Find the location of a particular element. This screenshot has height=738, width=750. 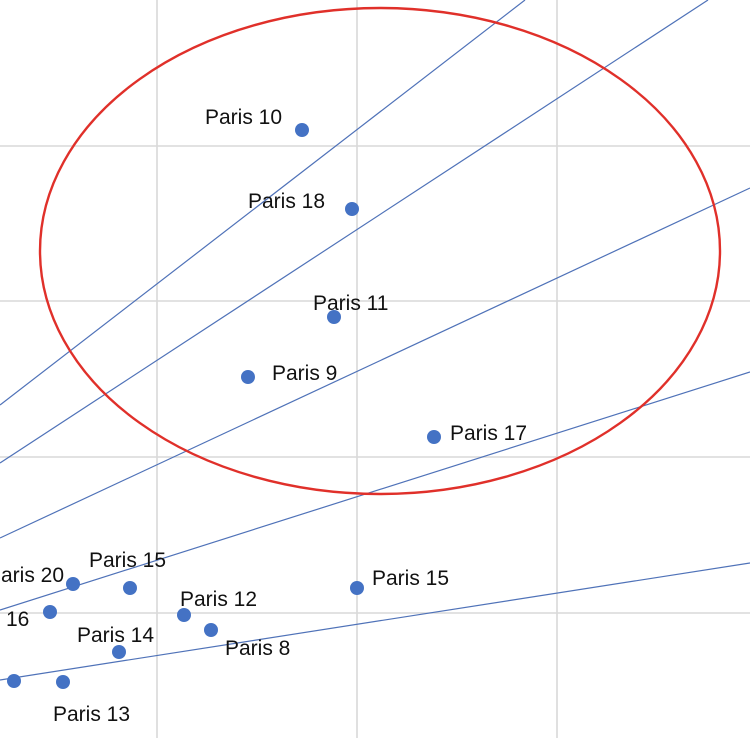

point-label-13: Paris 13 is located at coordinates (91, 714).